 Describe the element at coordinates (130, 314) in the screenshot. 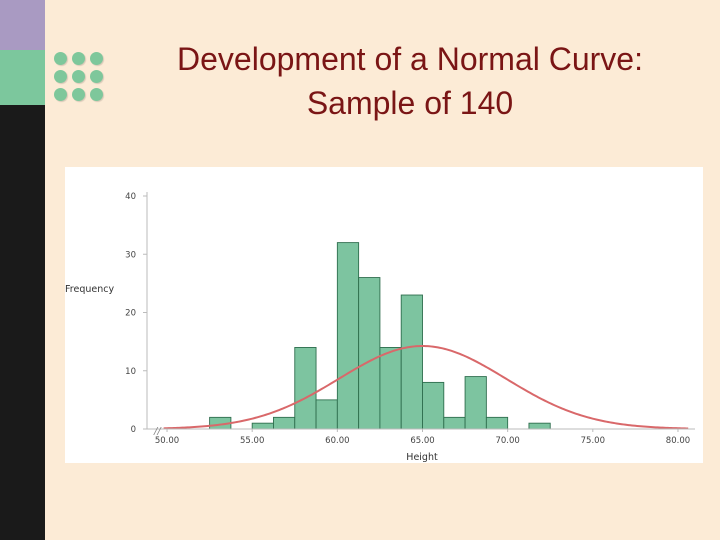

I see `y-tick-label-2: 20` at that location.